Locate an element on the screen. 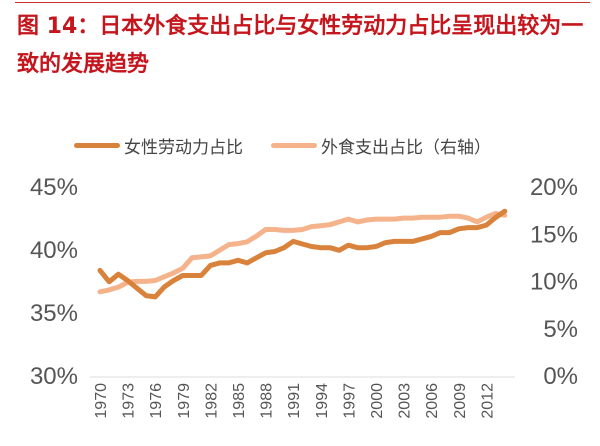 This screenshot has height=446, width=600. y-right-tick-label: 5% is located at coordinates (560, 329).